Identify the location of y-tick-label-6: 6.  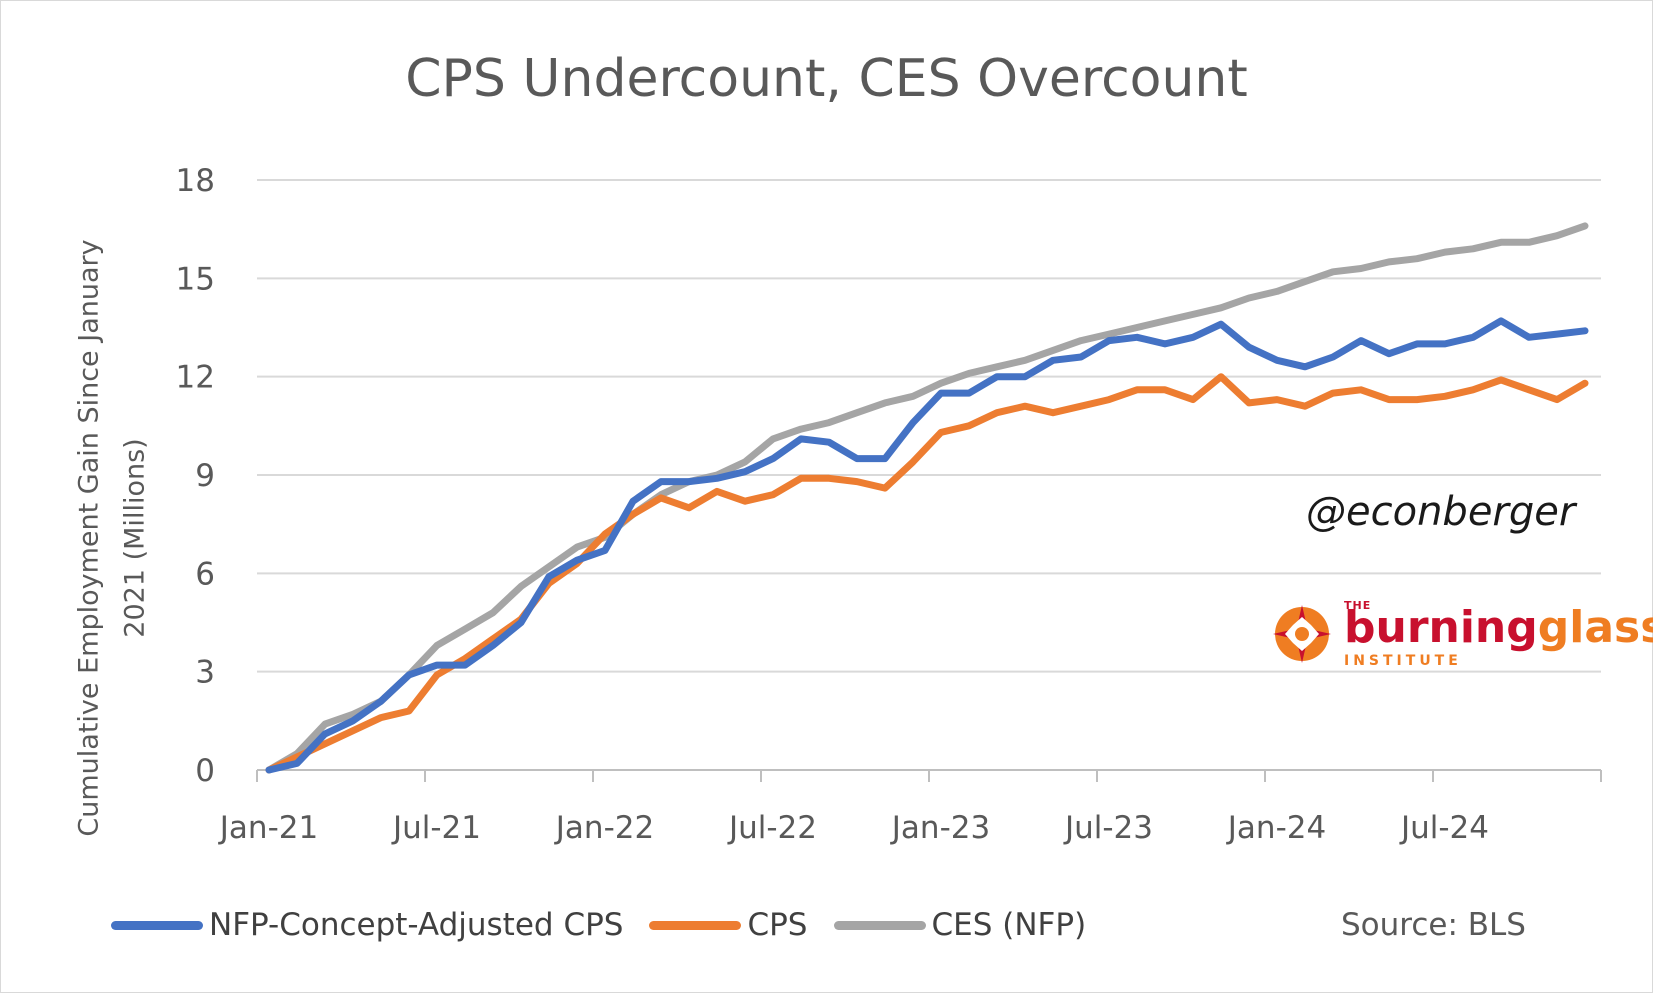
(205, 574).